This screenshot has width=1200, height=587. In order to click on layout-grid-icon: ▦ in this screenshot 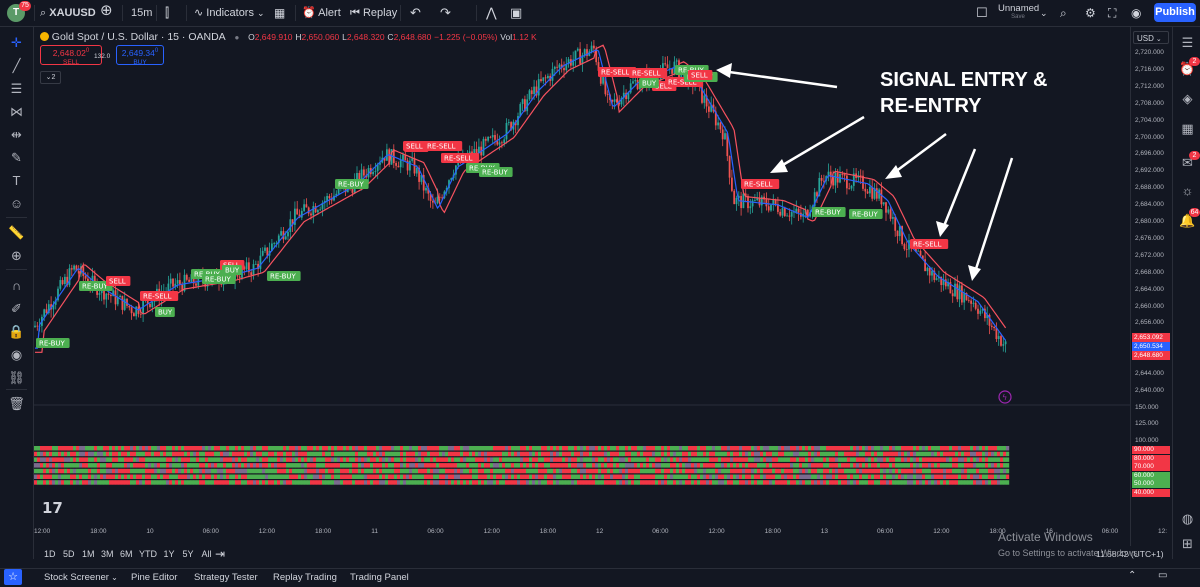, I will do `click(280, 13)`.